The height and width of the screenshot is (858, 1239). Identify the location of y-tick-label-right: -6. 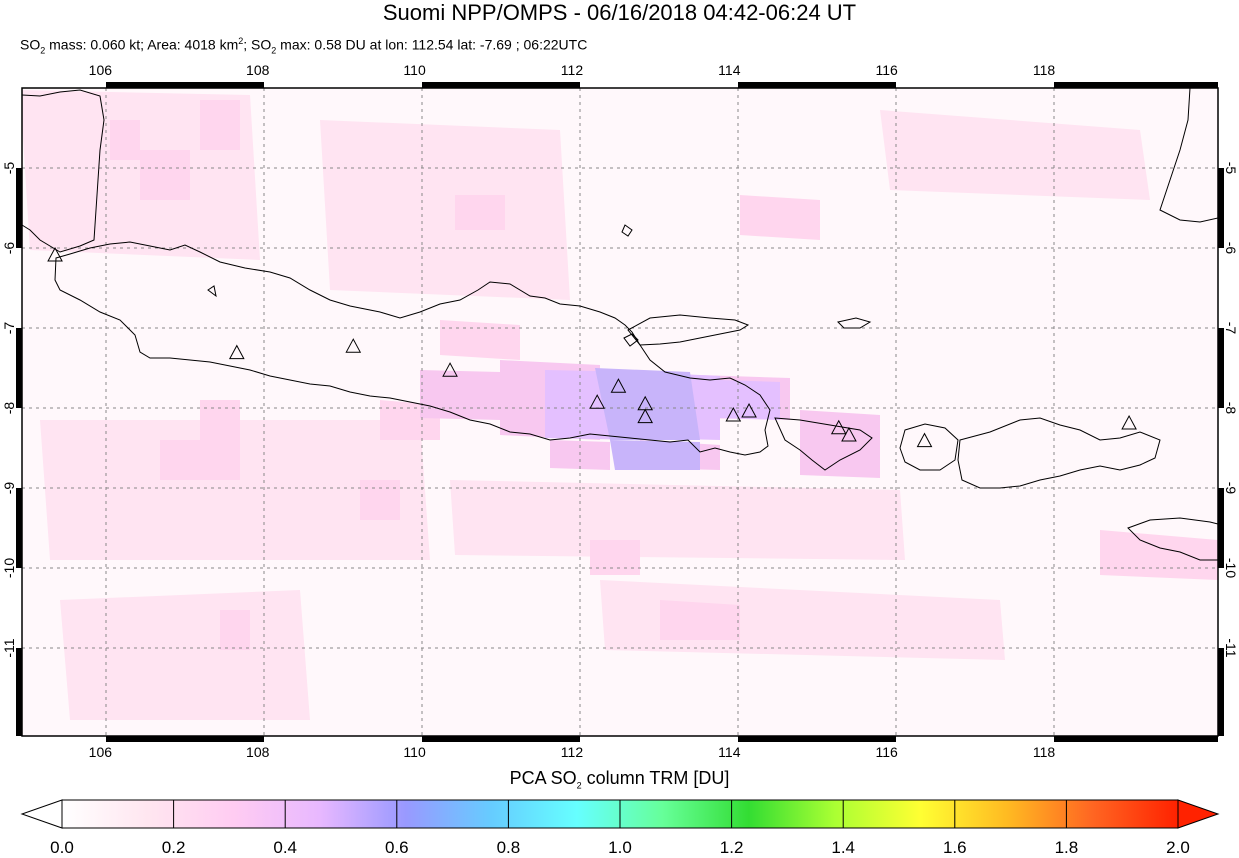
(1231, 248).